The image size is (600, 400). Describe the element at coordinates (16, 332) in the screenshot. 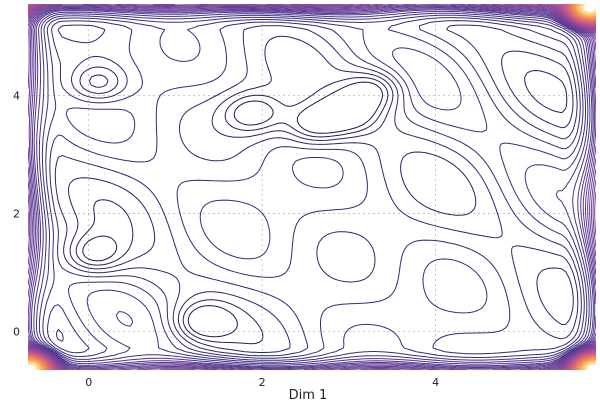

I see `y-tick-label: 0` at that location.